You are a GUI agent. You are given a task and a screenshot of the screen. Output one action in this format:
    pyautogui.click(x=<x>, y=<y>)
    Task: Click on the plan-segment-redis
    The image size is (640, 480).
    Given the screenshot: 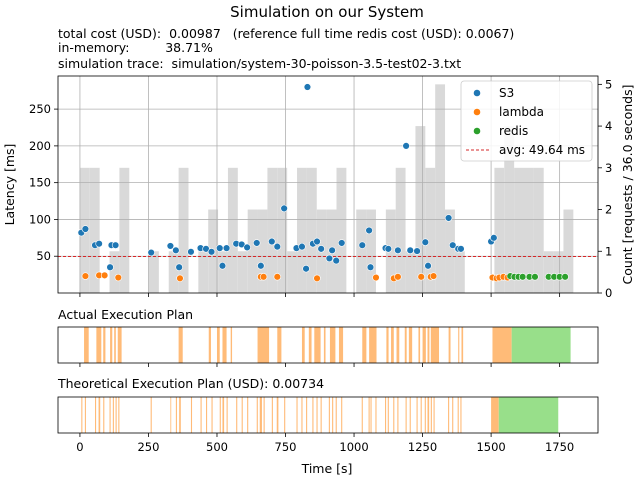 What is the action you would take?
    pyautogui.click(x=541, y=345)
    